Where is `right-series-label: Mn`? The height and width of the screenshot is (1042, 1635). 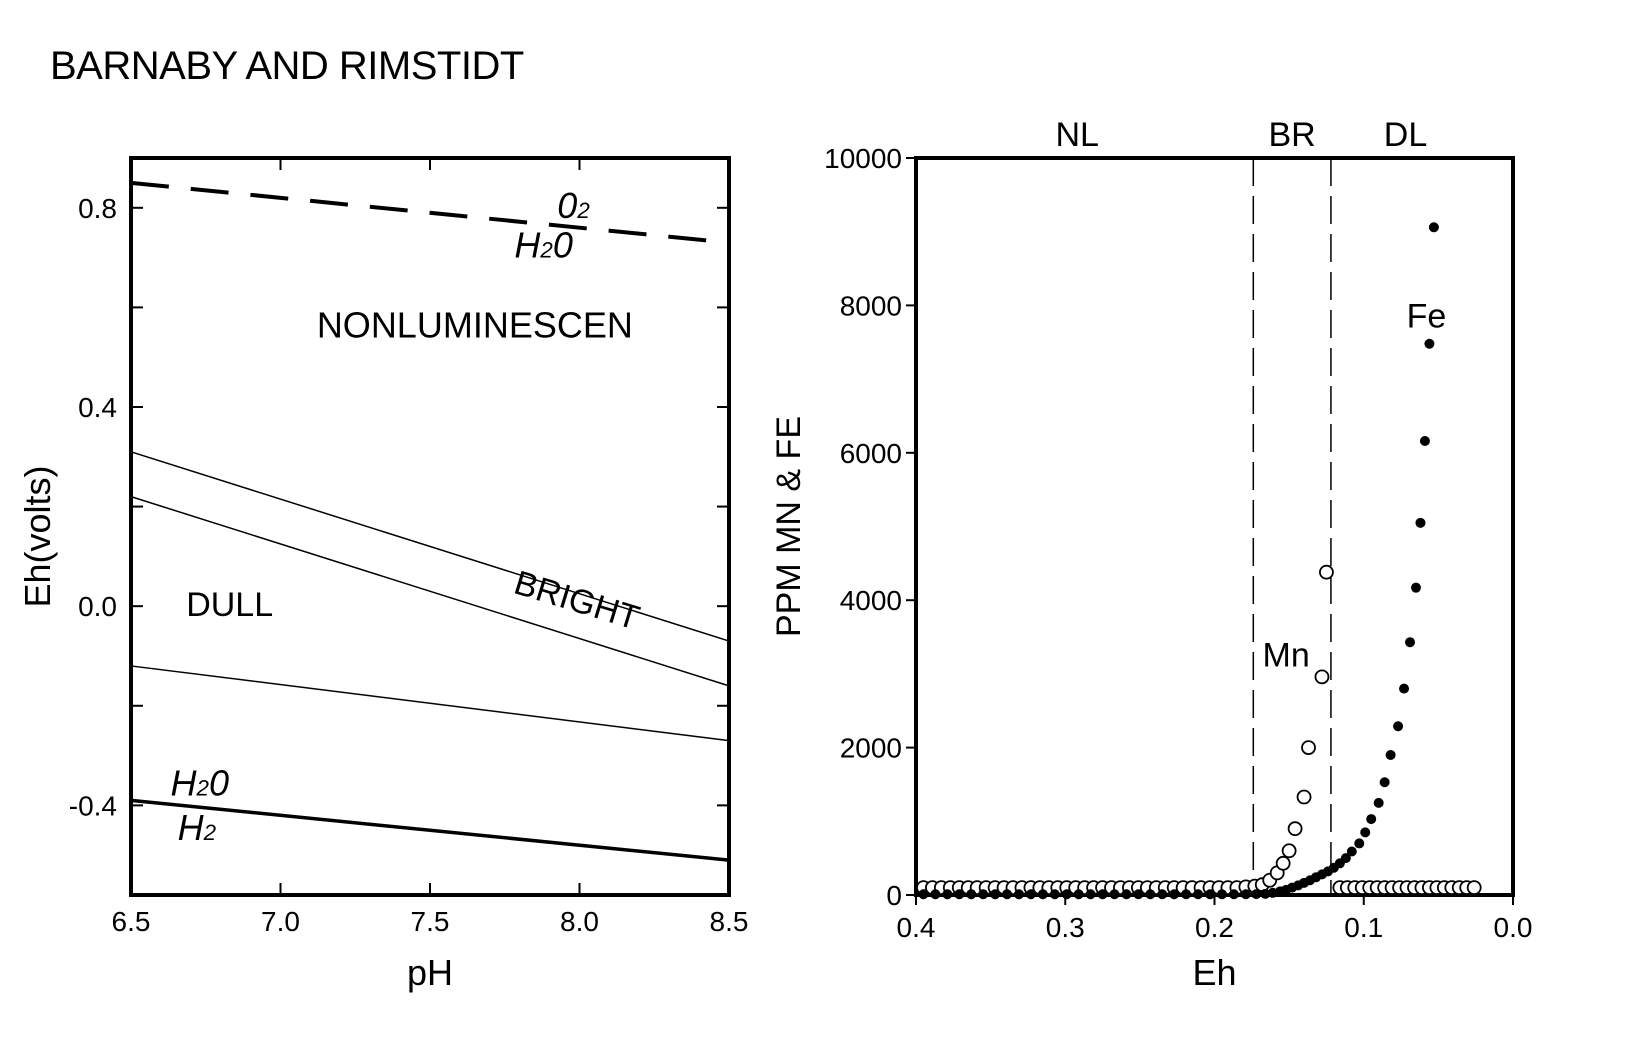
right-series-label: Mn is located at coordinates (1286, 656).